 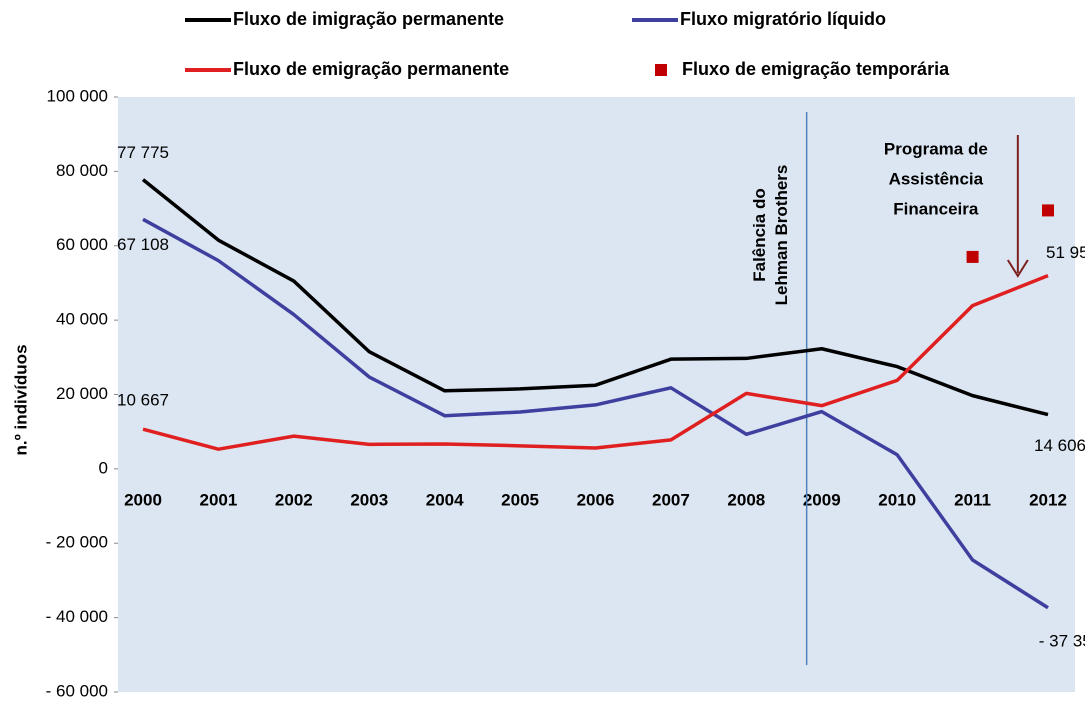 I want to click on y-tick-label: - 60 000, so click(x=77, y=690).